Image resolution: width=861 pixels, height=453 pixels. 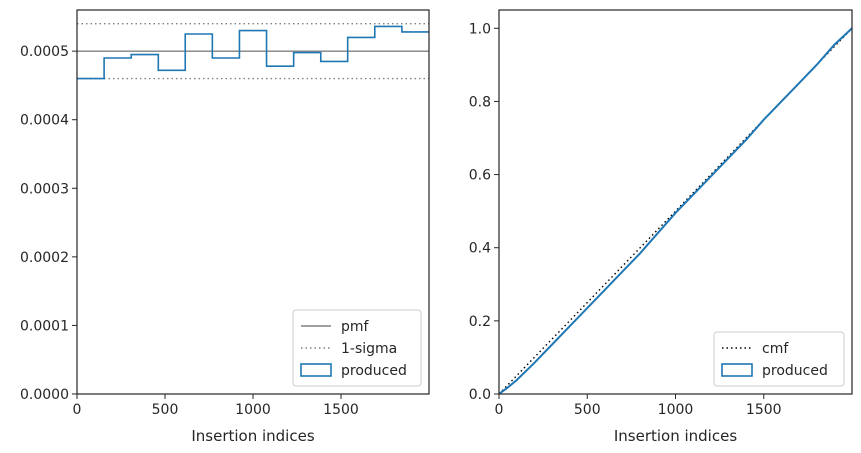 I want to click on legend: pmf 1-sigma produced, so click(x=357, y=348).